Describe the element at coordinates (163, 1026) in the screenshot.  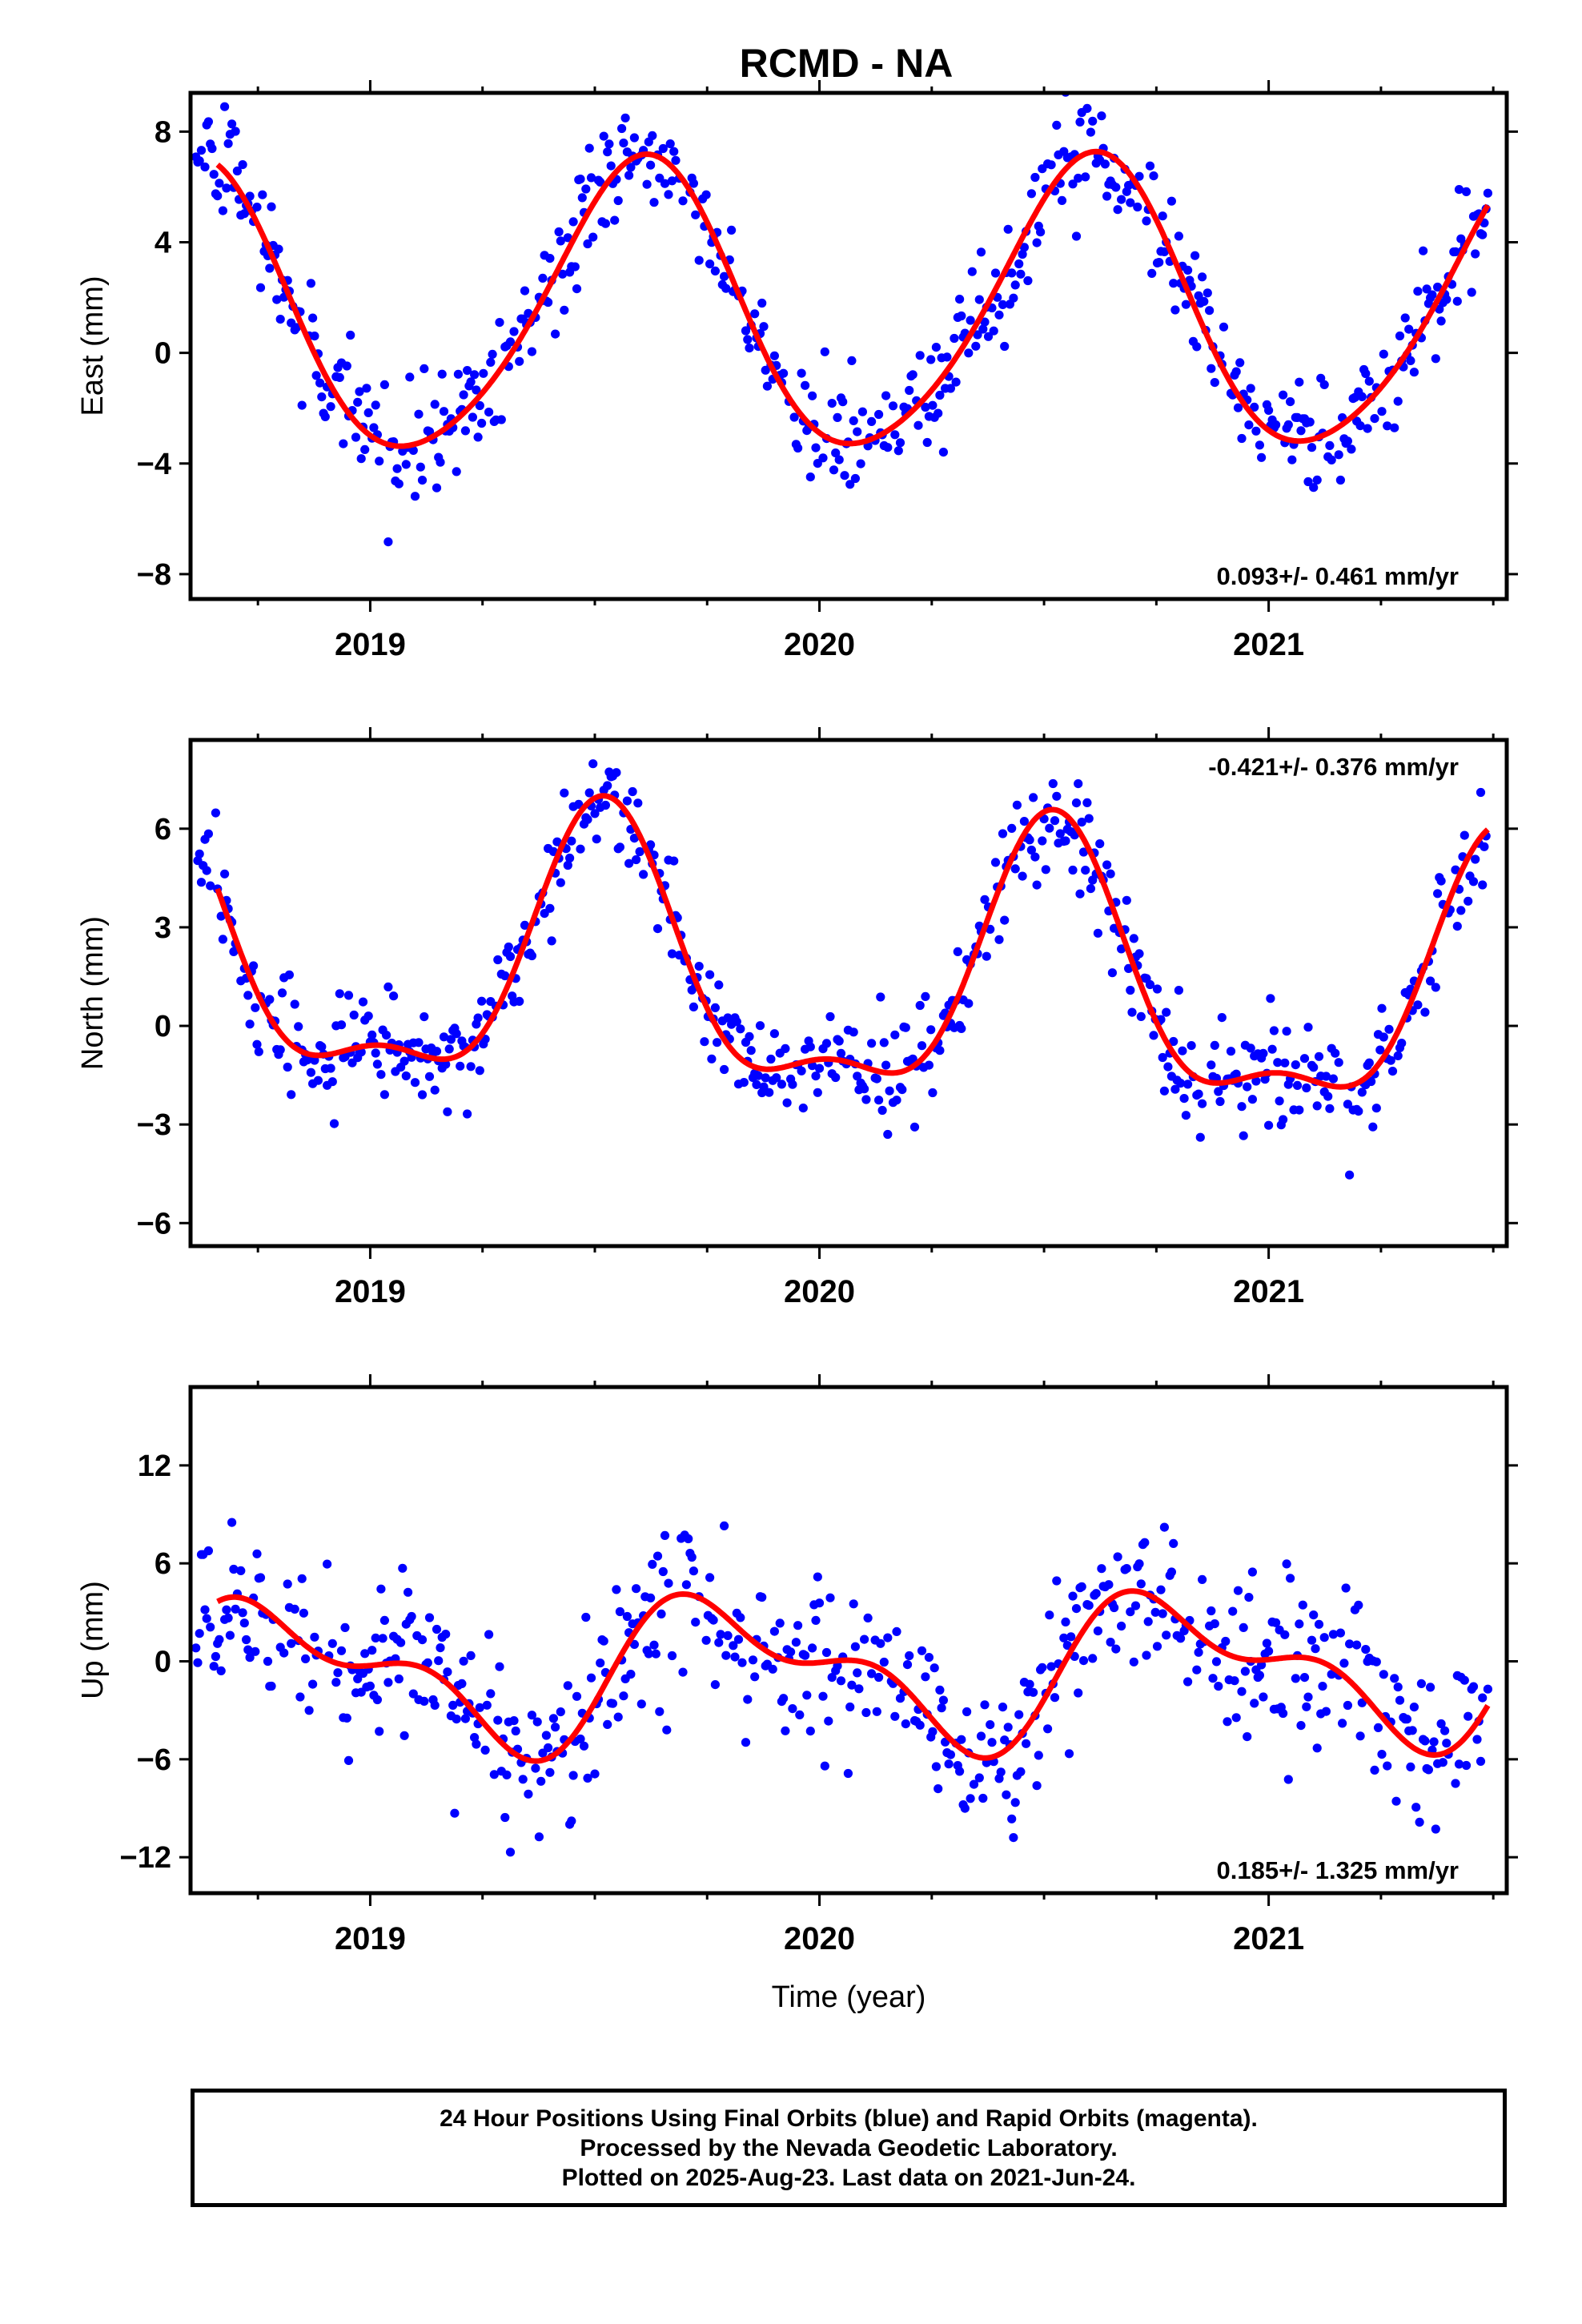
I see `north-ytick-label: 0` at that location.